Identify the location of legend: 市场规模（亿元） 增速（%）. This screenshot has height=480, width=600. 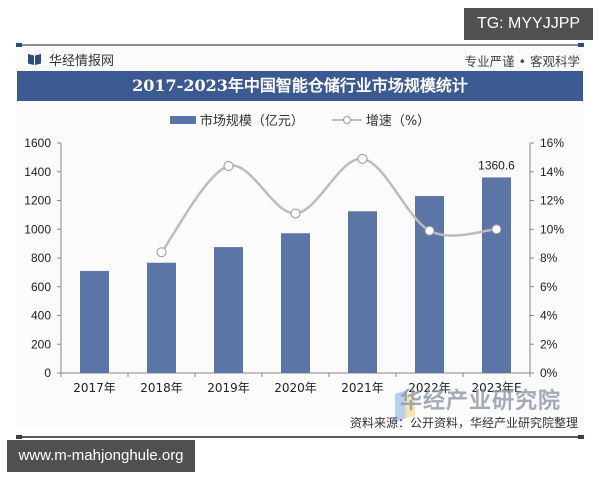
(300, 119).